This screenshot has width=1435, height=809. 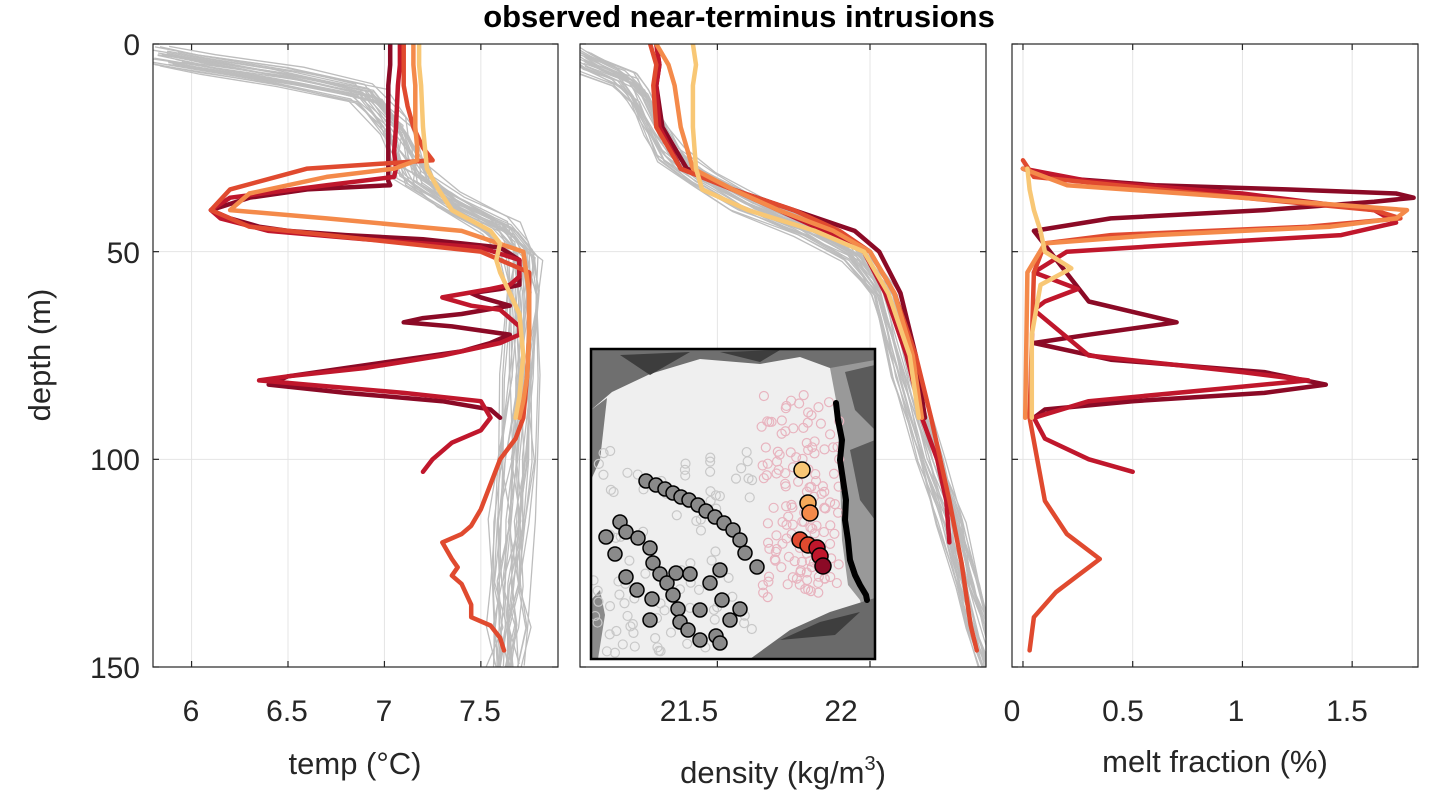 I want to click on x-tick-label: 6.5, so click(x=287, y=711).